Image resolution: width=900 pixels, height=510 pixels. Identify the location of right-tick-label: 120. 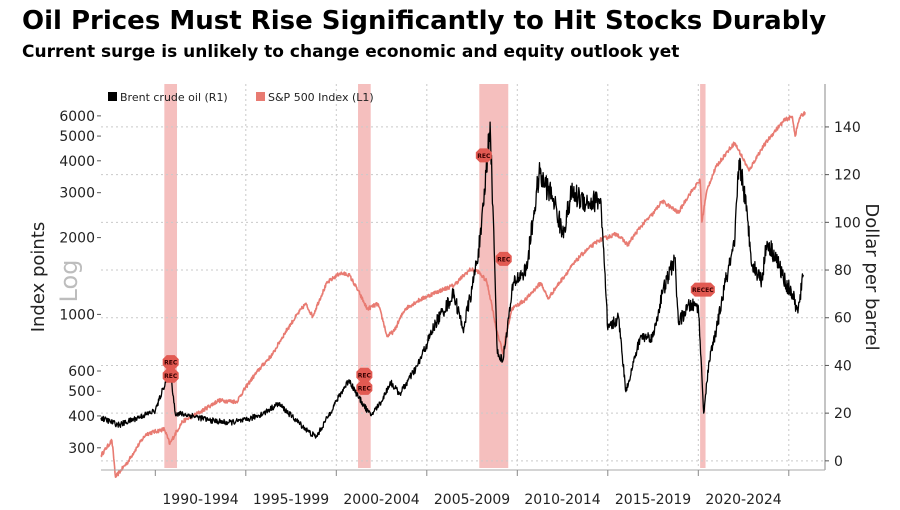
(847, 176).